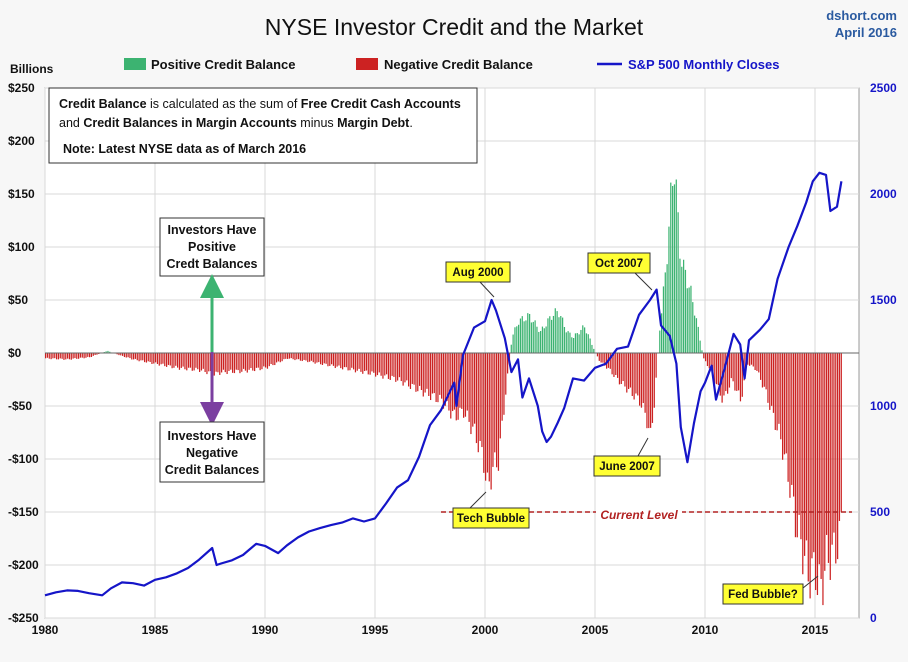  I want to click on y-right-tick-label: 2500, so click(883, 88).